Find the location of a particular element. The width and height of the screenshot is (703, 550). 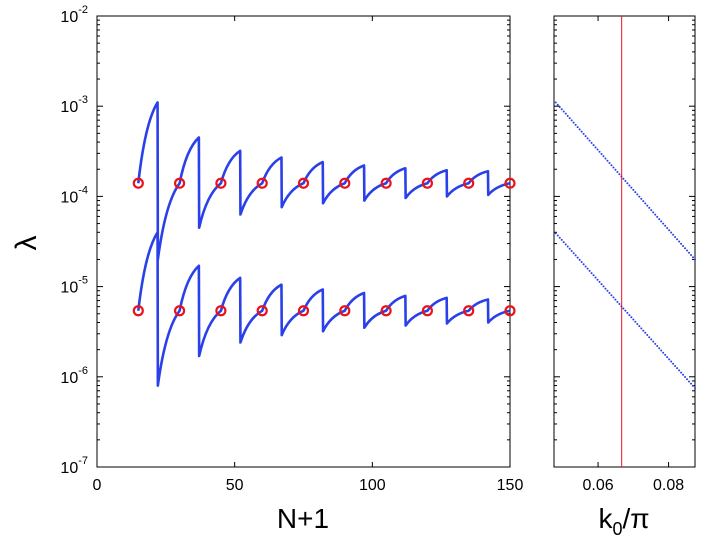

main-xlabel: N+1 is located at coordinates (303, 518).